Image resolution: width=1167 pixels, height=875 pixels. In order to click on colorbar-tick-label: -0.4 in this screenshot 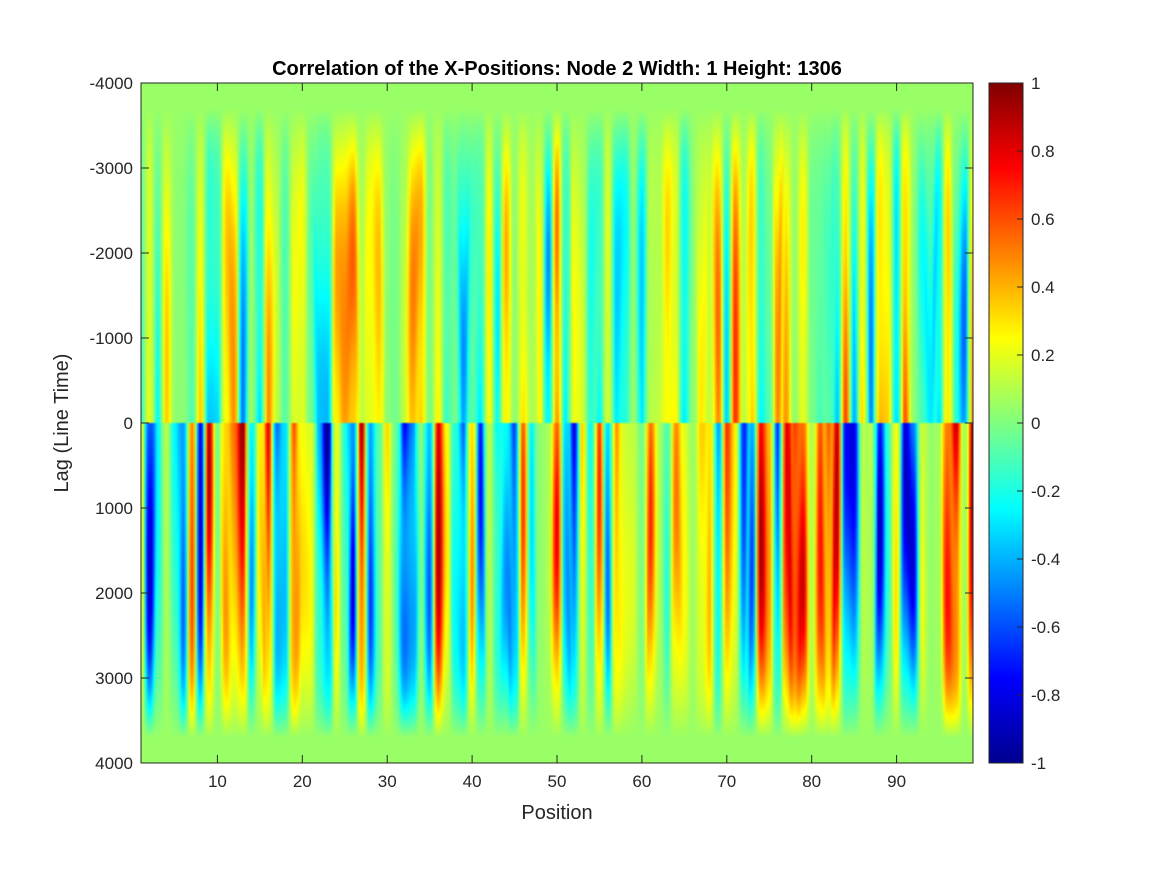, I will do `click(1045, 559)`.